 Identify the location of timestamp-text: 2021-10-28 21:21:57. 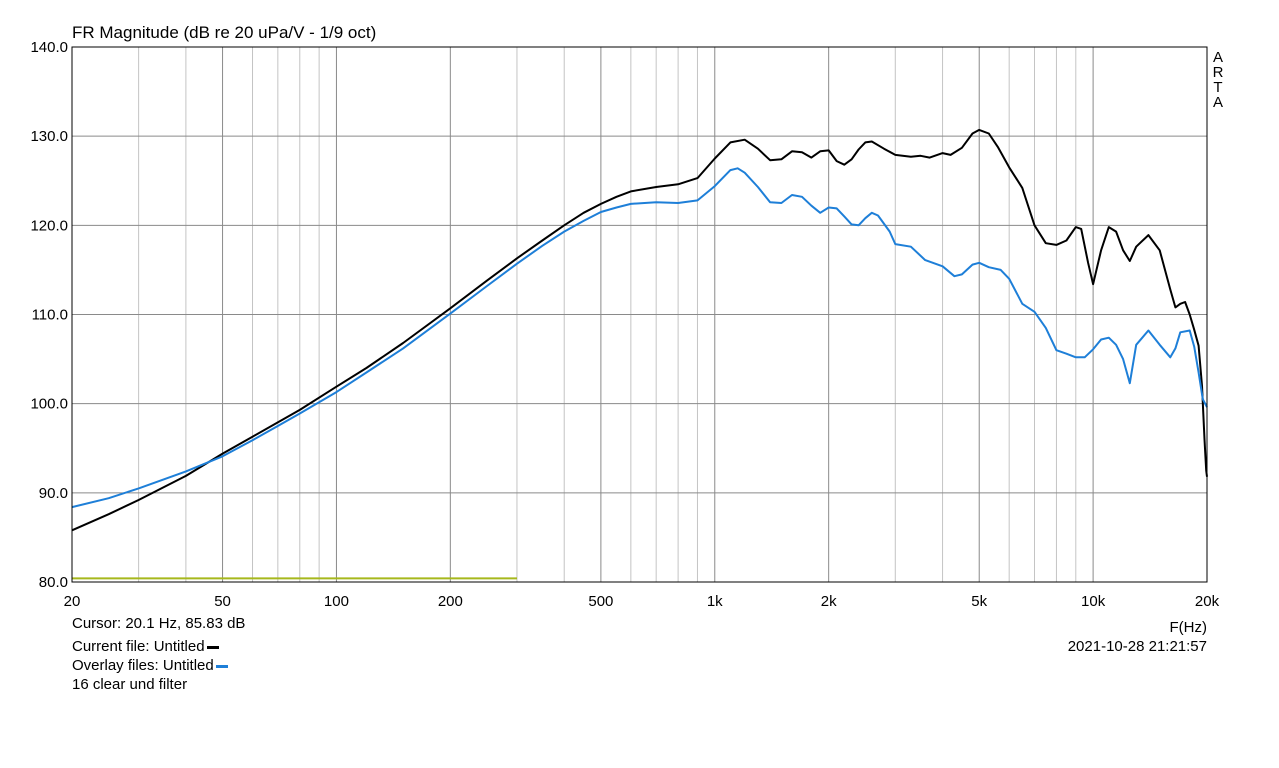
(1137, 646).